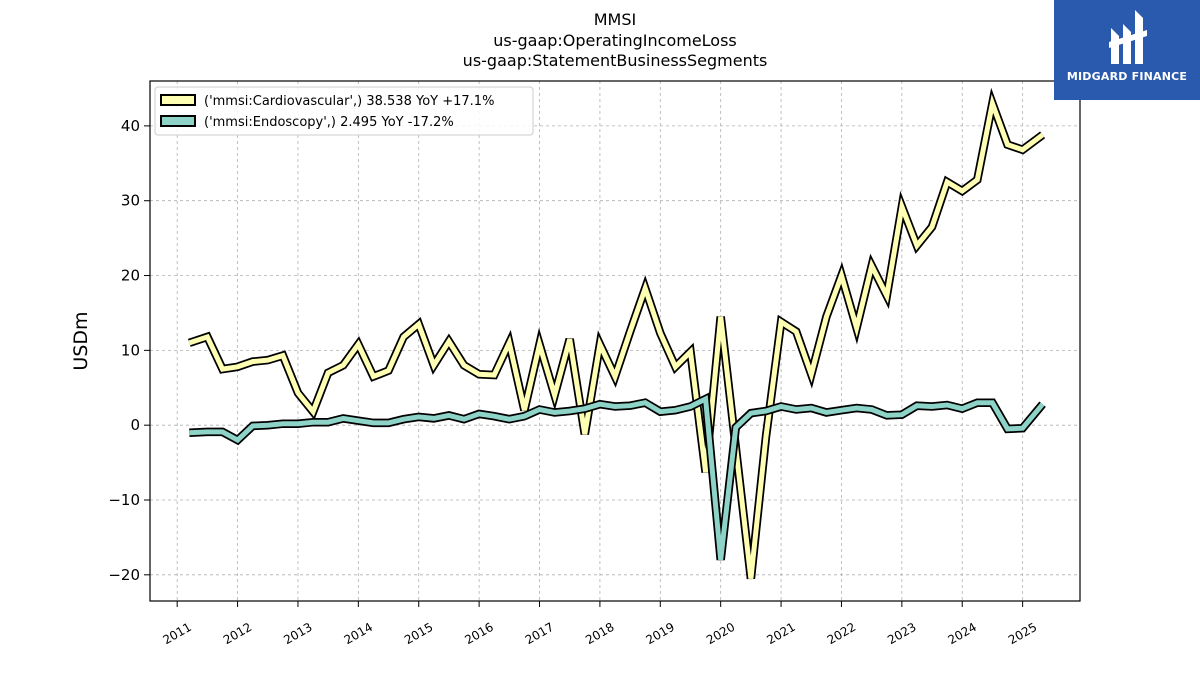  What do you see at coordinates (358, 633) in the screenshot?
I see `x-tick-label: 2014` at bounding box center [358, 633].